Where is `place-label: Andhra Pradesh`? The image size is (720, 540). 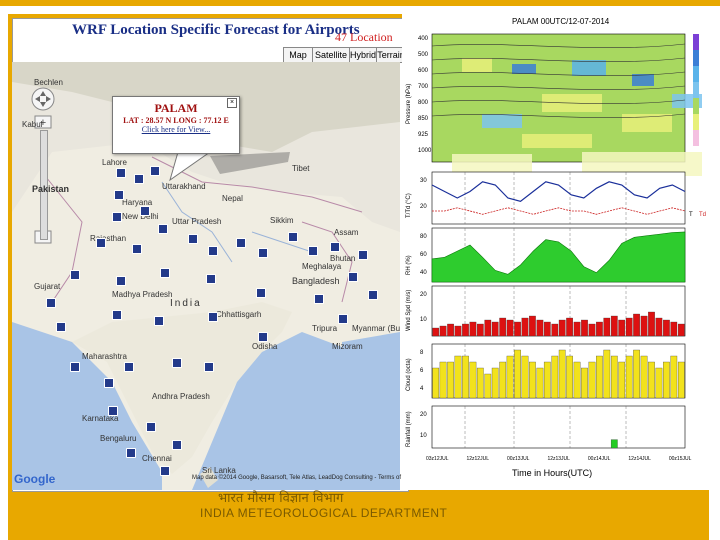 place-label: Andhra Pradesh is located at coordinates (181, 396).